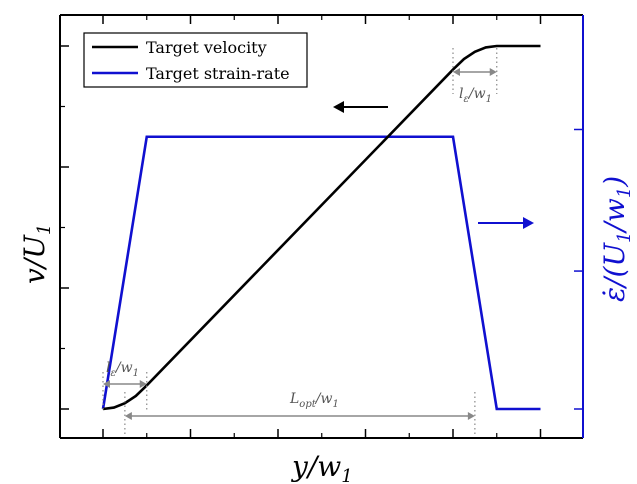  What do you see at coordinates (206, 47) in the screenshot?
I see `legend-label-velocity: Target velocity` at bounding box center [206, 47].